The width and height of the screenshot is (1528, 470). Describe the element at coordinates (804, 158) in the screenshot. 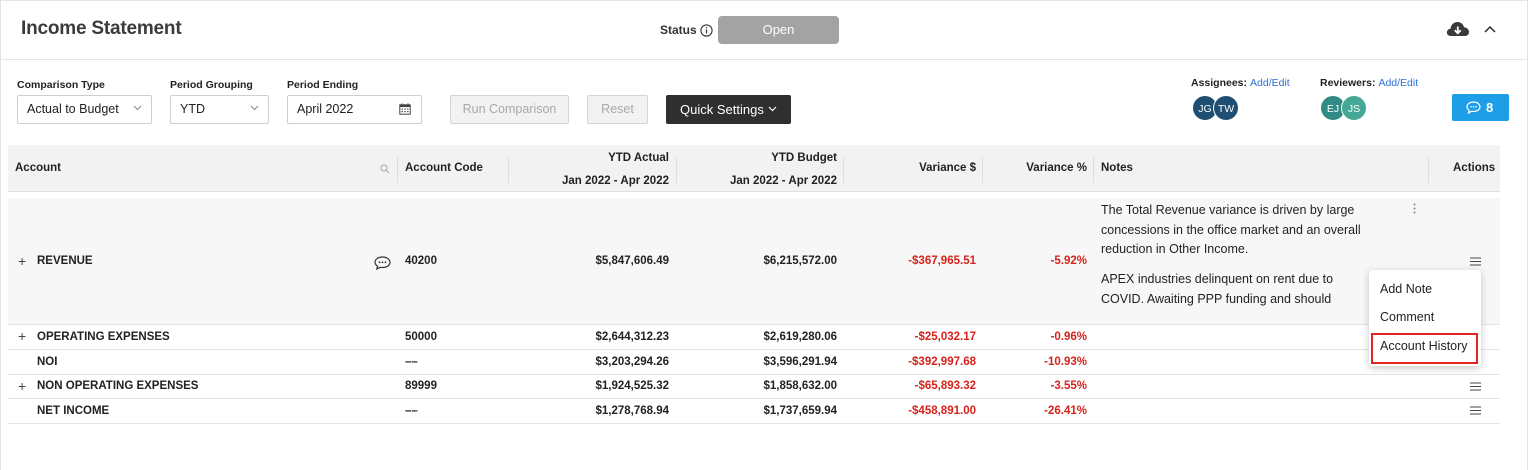

I see `col-ytd-budget: YTD Budget` at that location.